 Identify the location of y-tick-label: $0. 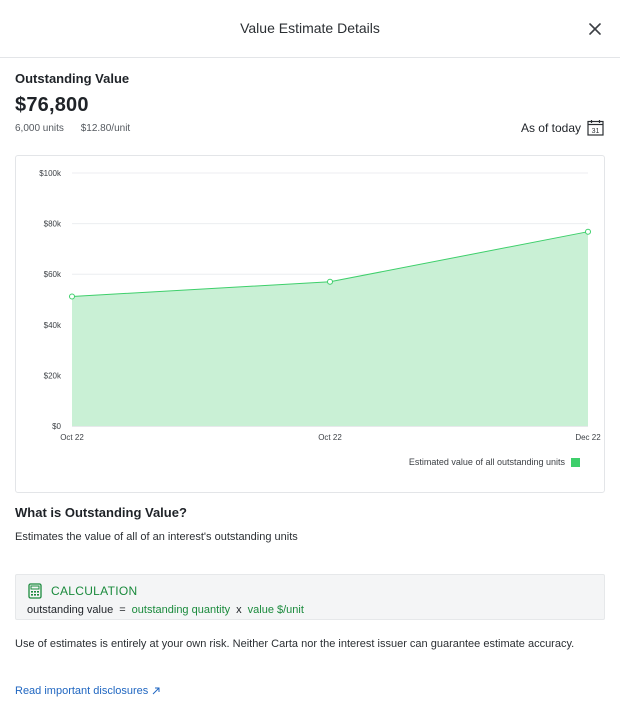
(56, 426).